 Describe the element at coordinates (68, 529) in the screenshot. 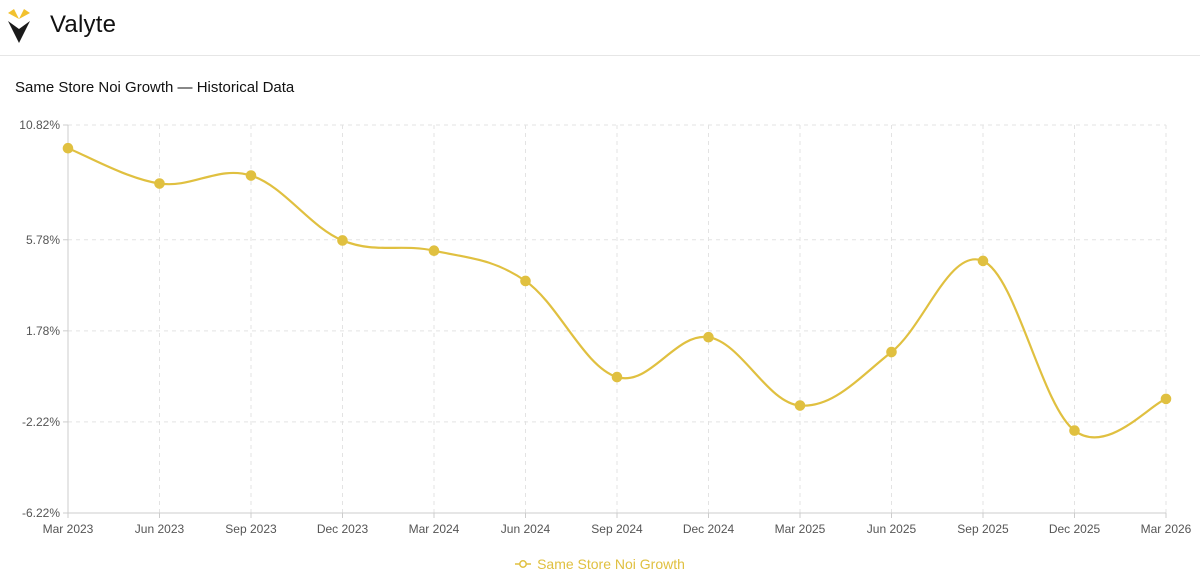

I see `x-tick-label: Mar 2023` at that location.